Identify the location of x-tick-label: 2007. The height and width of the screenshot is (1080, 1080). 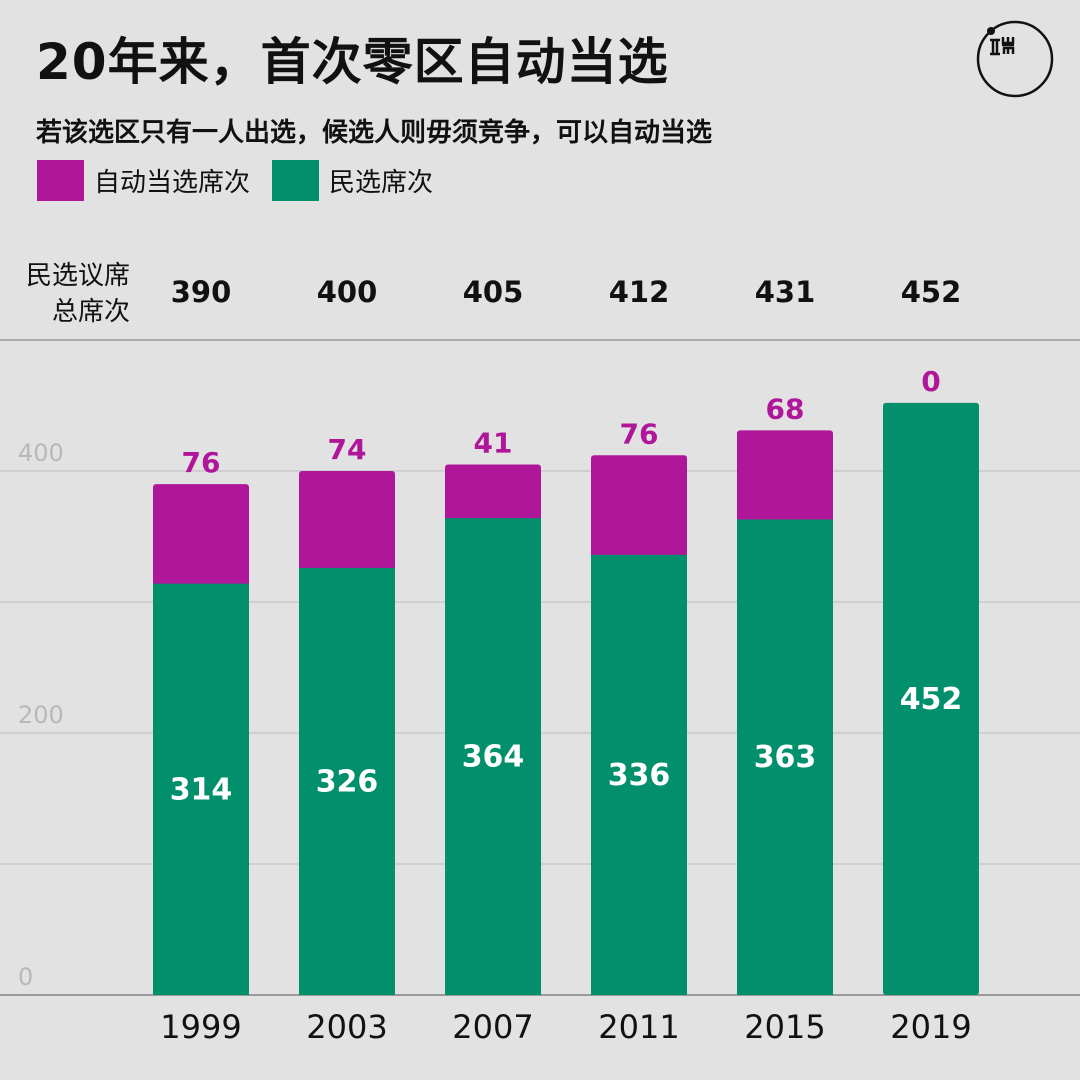
(492, 1027).